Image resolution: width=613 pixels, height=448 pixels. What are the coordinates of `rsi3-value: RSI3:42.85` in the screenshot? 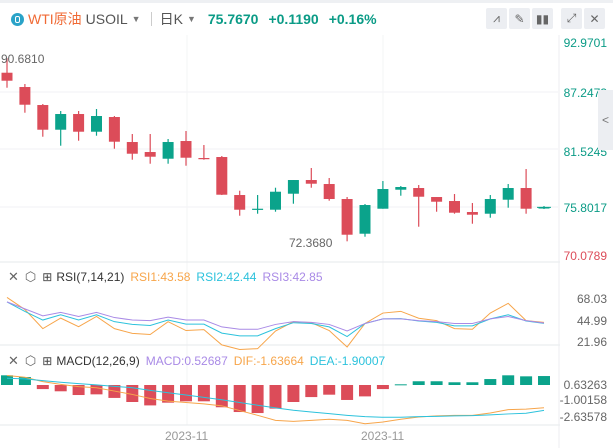 It's located at (292, 277).